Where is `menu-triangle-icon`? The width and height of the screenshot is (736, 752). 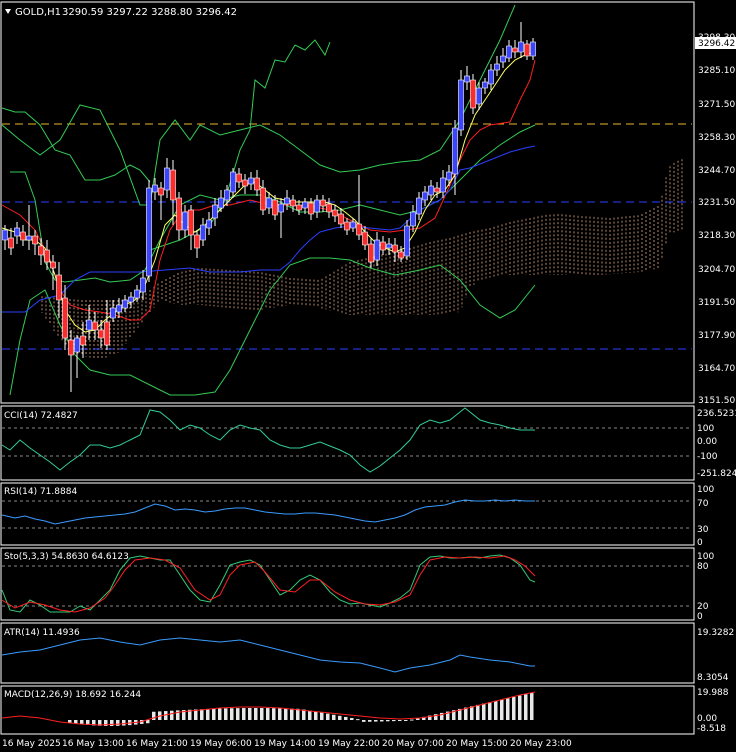 menu-triangle-icon is located at coordinates (8, 11).